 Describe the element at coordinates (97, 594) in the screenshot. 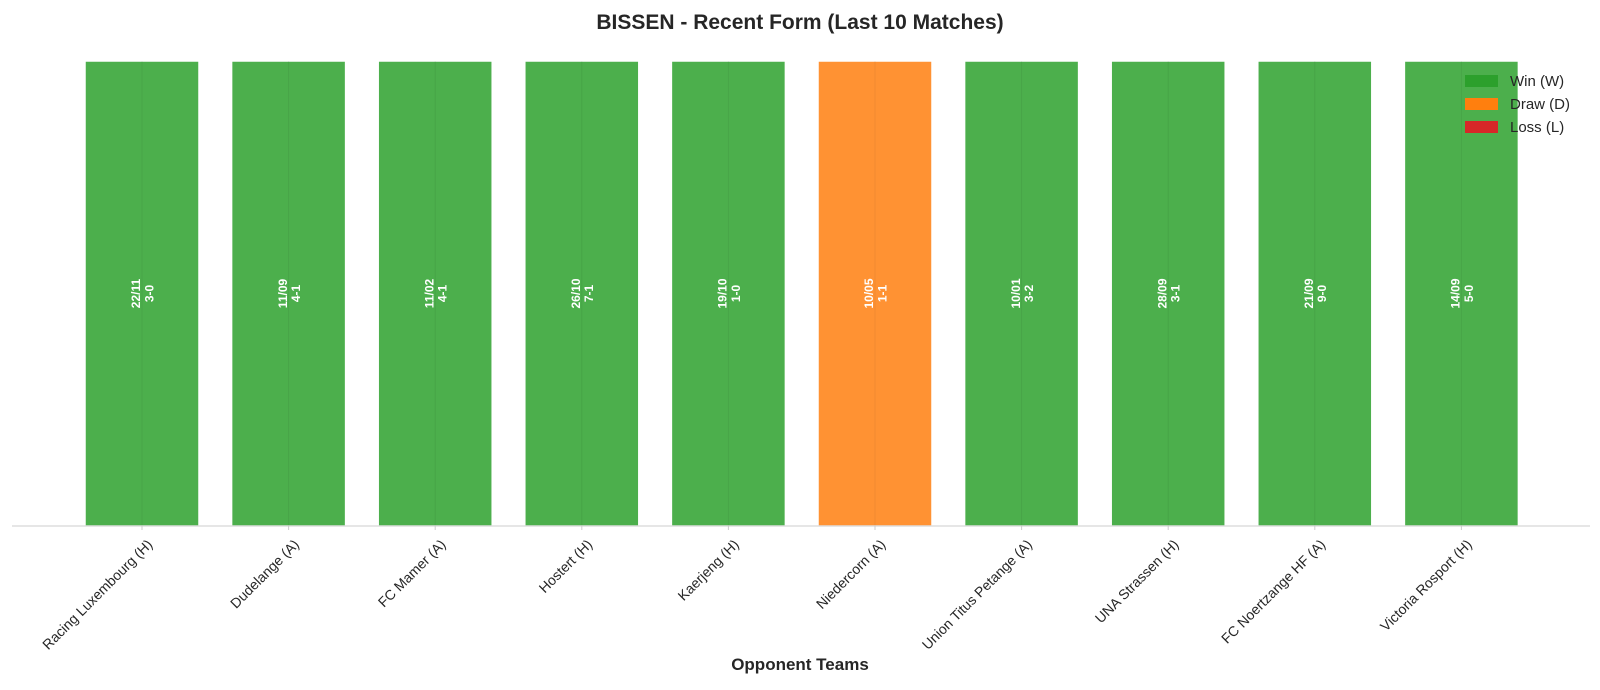

I see `x-tick-label: Racing Luxembourg (H)` at that location.